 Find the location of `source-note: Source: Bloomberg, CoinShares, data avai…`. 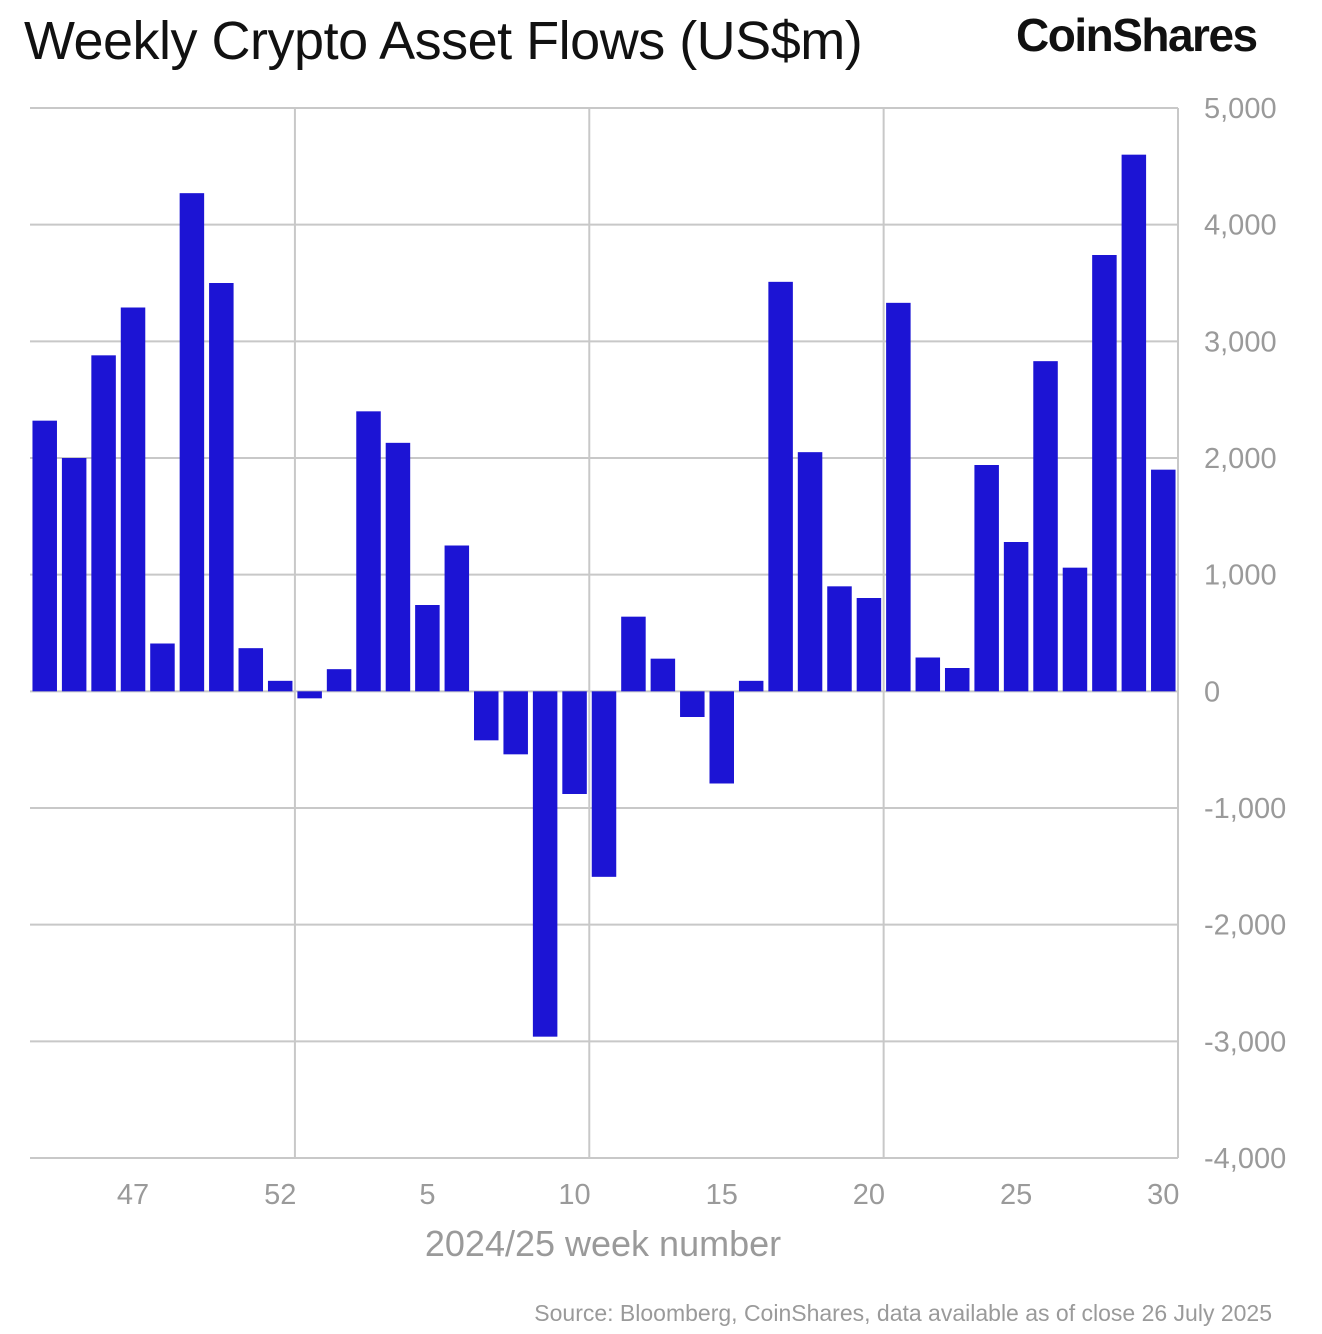

source-note: Source: Bloomberg, CoinShares, data avai… is located at coordinates (903, 1313).